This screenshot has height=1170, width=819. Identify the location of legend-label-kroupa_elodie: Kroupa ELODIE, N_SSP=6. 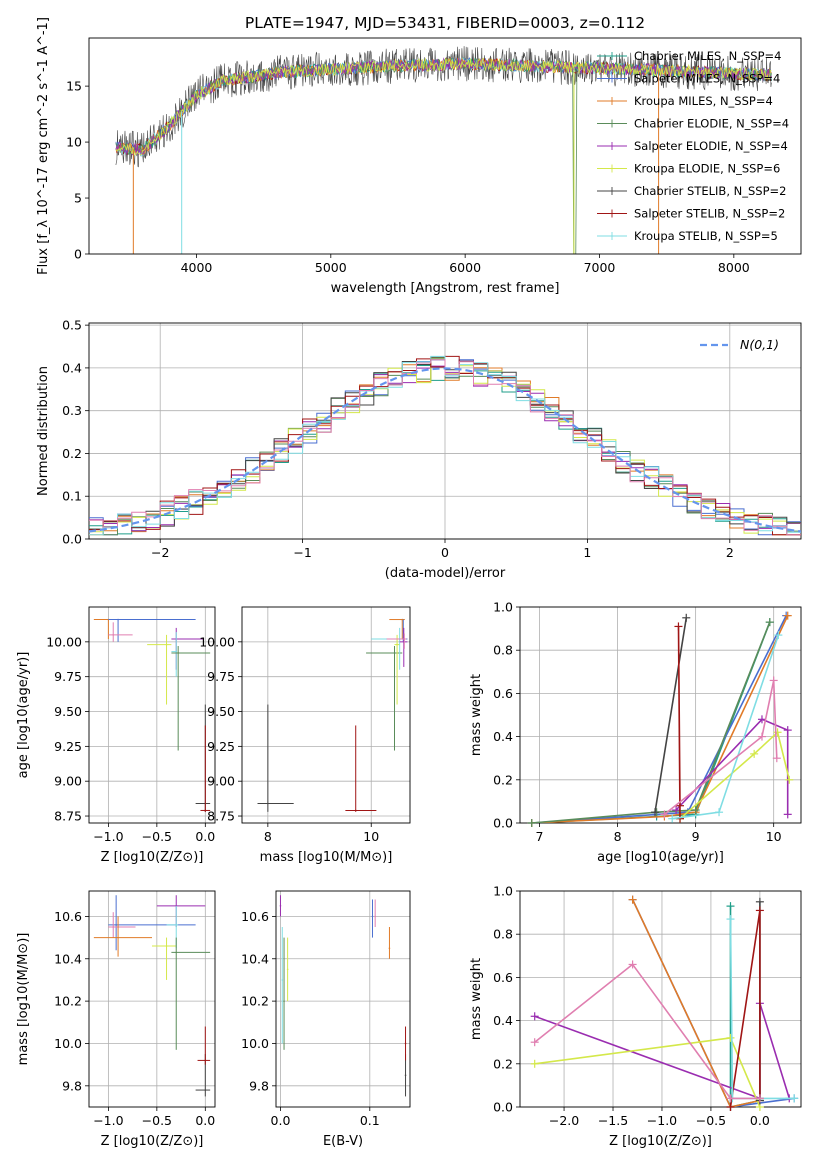
(707, 169).